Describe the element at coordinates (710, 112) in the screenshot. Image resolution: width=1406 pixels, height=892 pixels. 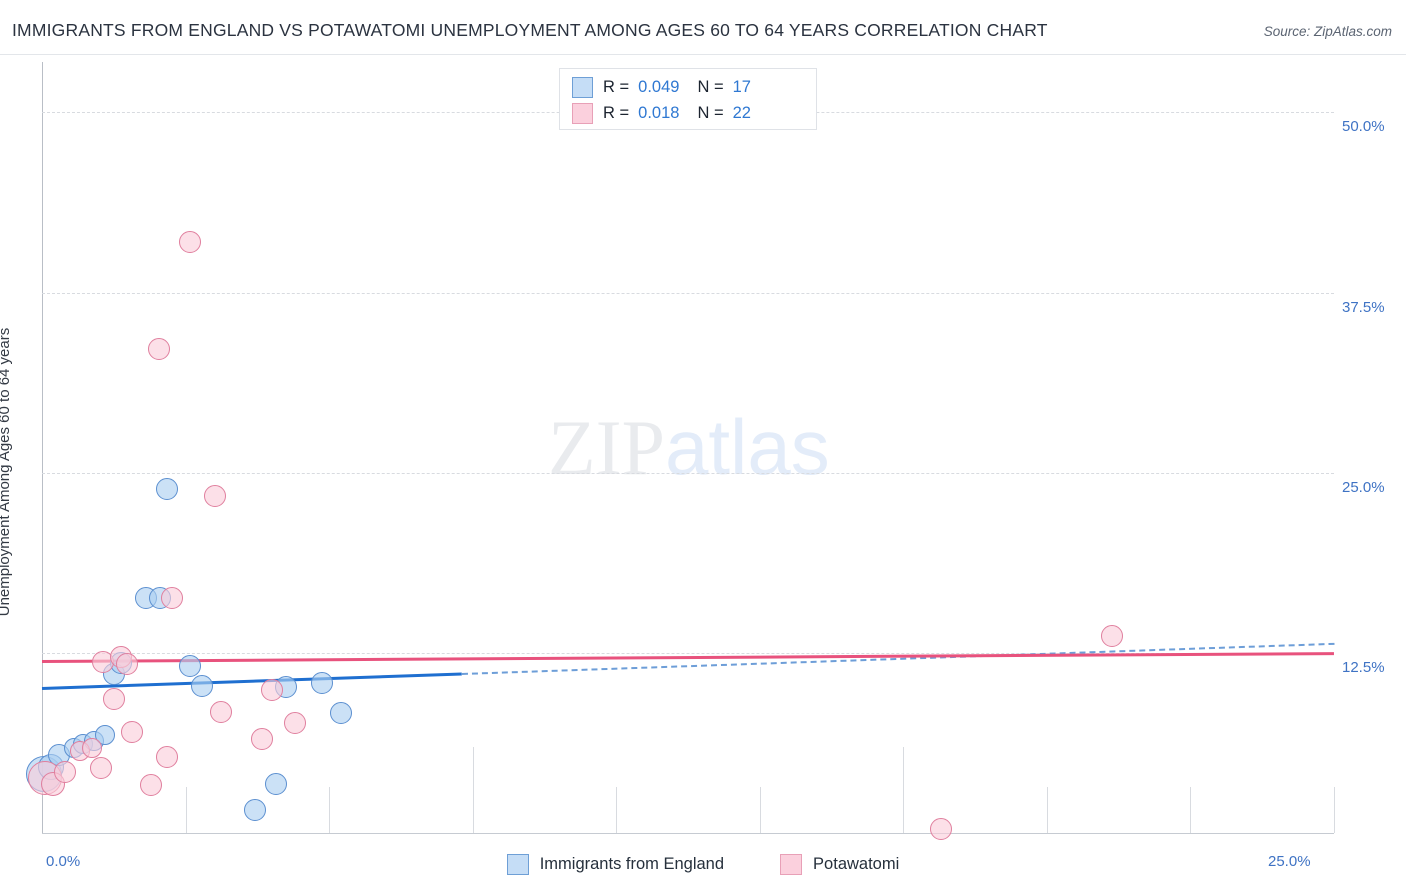
I see `stats-n-label-pink: N =` at that location.